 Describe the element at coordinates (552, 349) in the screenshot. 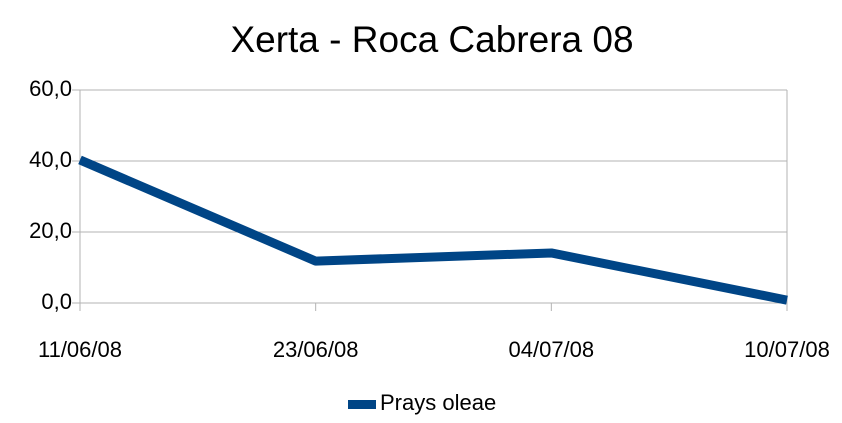

I see `x-tick-label: 04/07/08` at that location.